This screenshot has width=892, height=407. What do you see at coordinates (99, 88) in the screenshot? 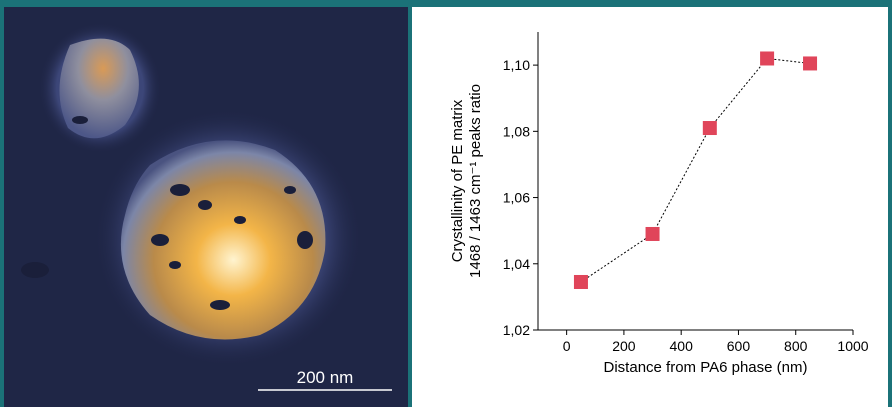
I see `particle` at bounding box center [99, 88].